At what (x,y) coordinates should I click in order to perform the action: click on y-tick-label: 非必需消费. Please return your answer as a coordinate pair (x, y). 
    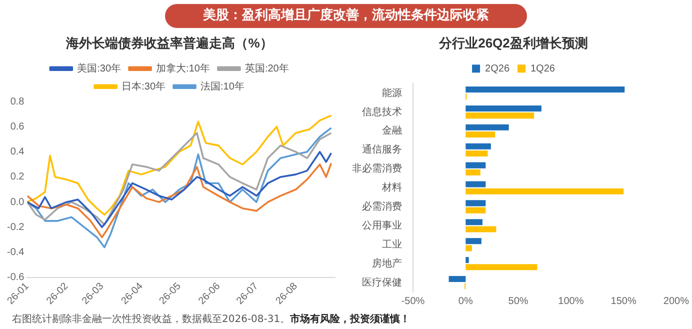
    Looking at the image, I should click on (377, 168).